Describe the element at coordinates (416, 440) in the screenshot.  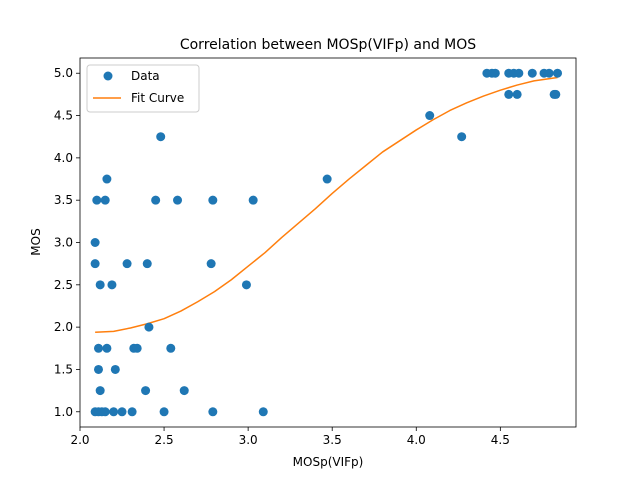
I see `x-tick-label: 4.0` at that location.